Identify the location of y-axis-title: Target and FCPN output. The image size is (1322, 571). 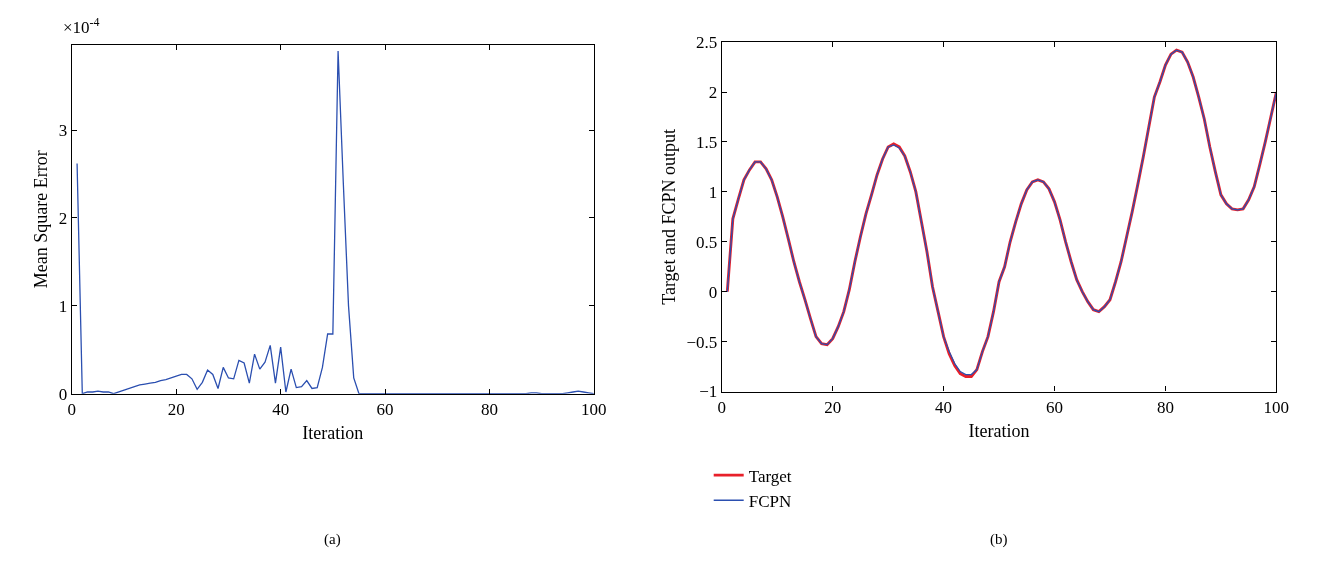
(668, 216).